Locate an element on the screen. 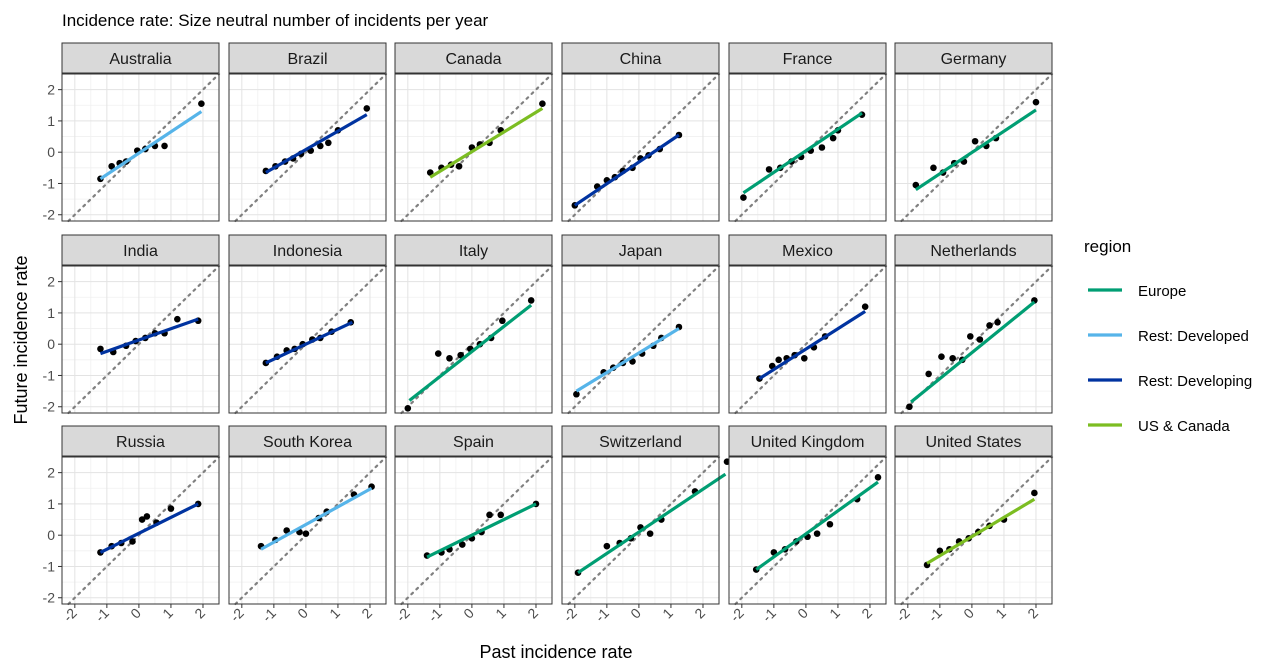  facet-strip-label: Spain is located at coordinates (473, 442).